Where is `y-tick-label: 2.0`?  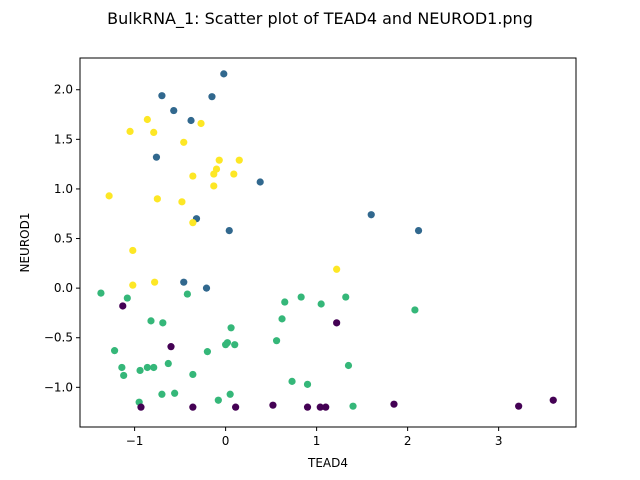
y-tick-label: 2.0 is located at coordinates (63, 90).